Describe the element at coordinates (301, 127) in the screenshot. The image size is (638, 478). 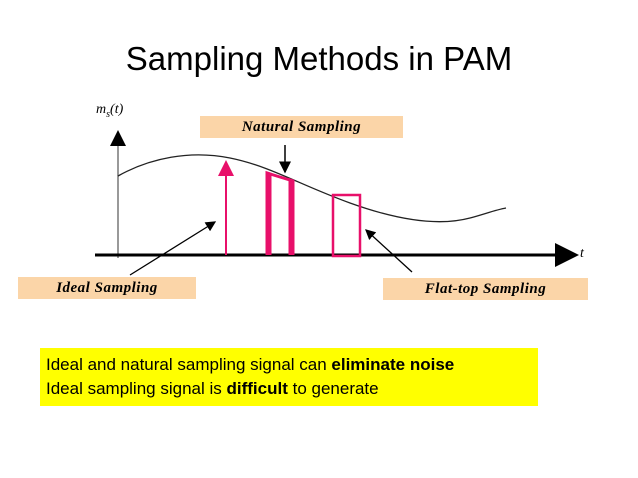
I see `natural-label: Natural Sampling` at that location.